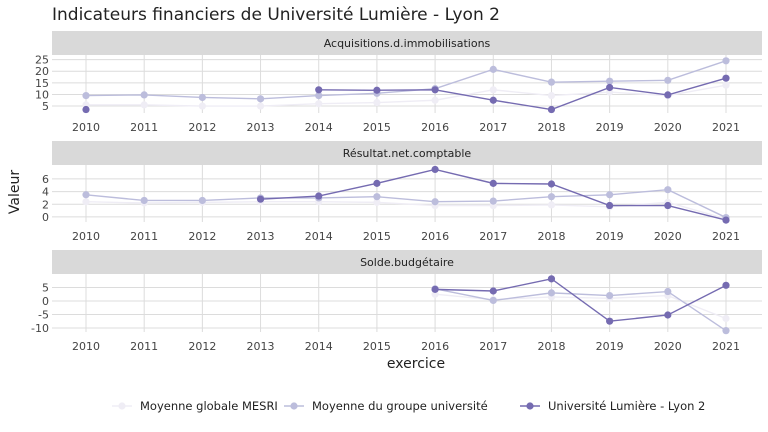  What do you see at coordinates (43, 314) in the screenshot?
I see `y-tick-label: -5` at bounding box center [43, 314].